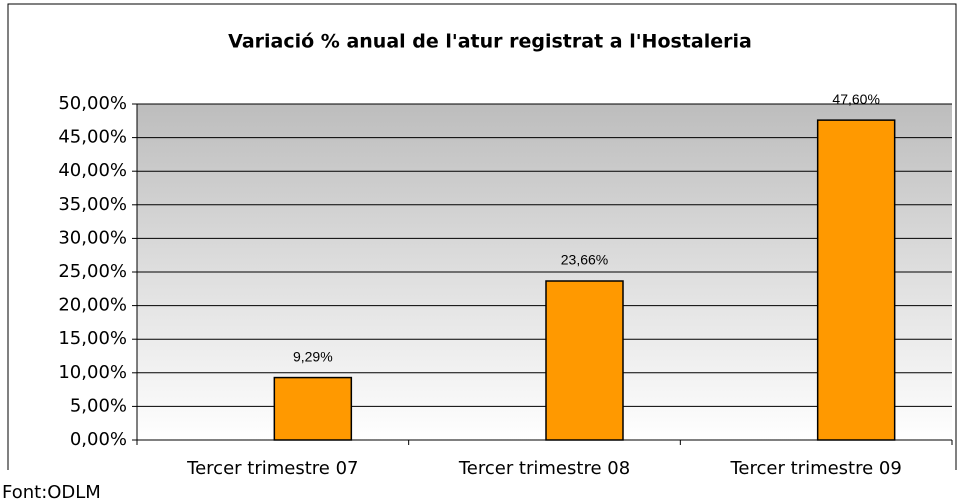  Describe the element at coordinates (92, 237) in the screenshot. I see `y-tick-label: 30,00%` at that location.